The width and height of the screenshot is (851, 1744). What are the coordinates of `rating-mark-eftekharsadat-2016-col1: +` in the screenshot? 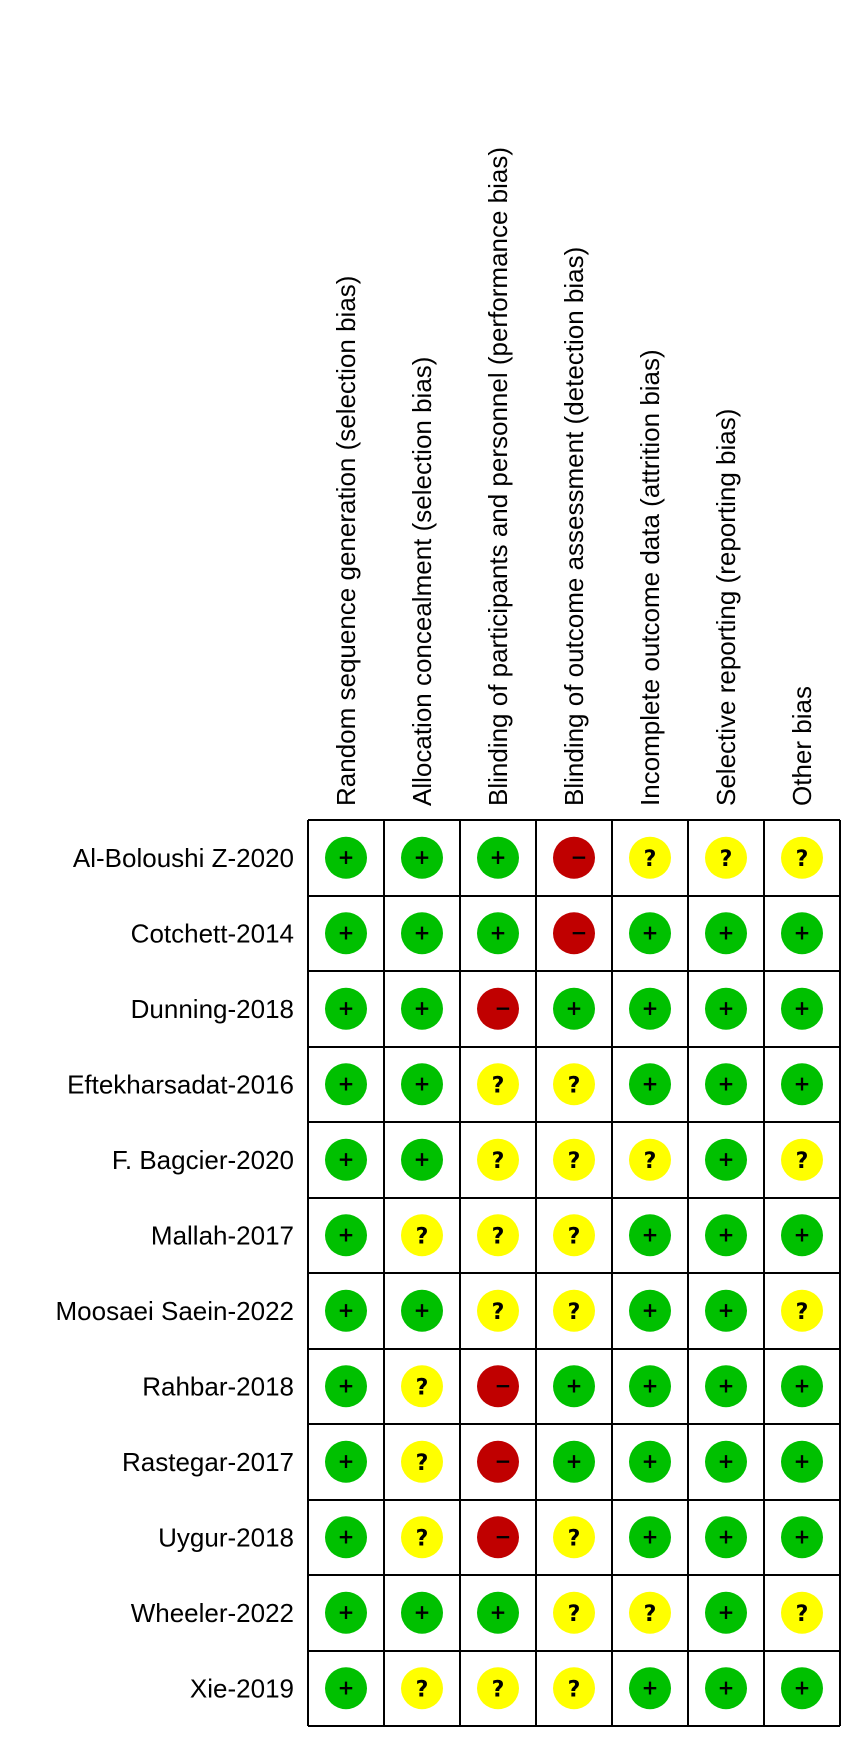 It's located at (346, 1084).